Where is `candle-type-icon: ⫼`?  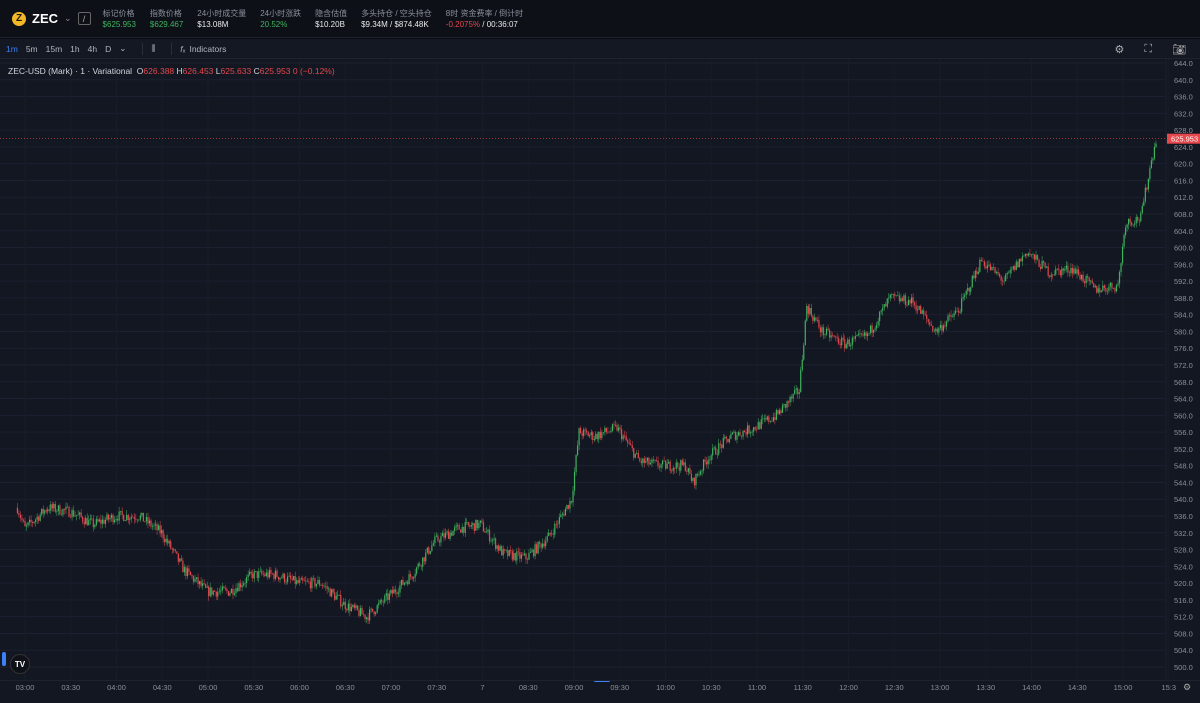
candle-type-icon: ⫼ is located at coordinates (153, 48).